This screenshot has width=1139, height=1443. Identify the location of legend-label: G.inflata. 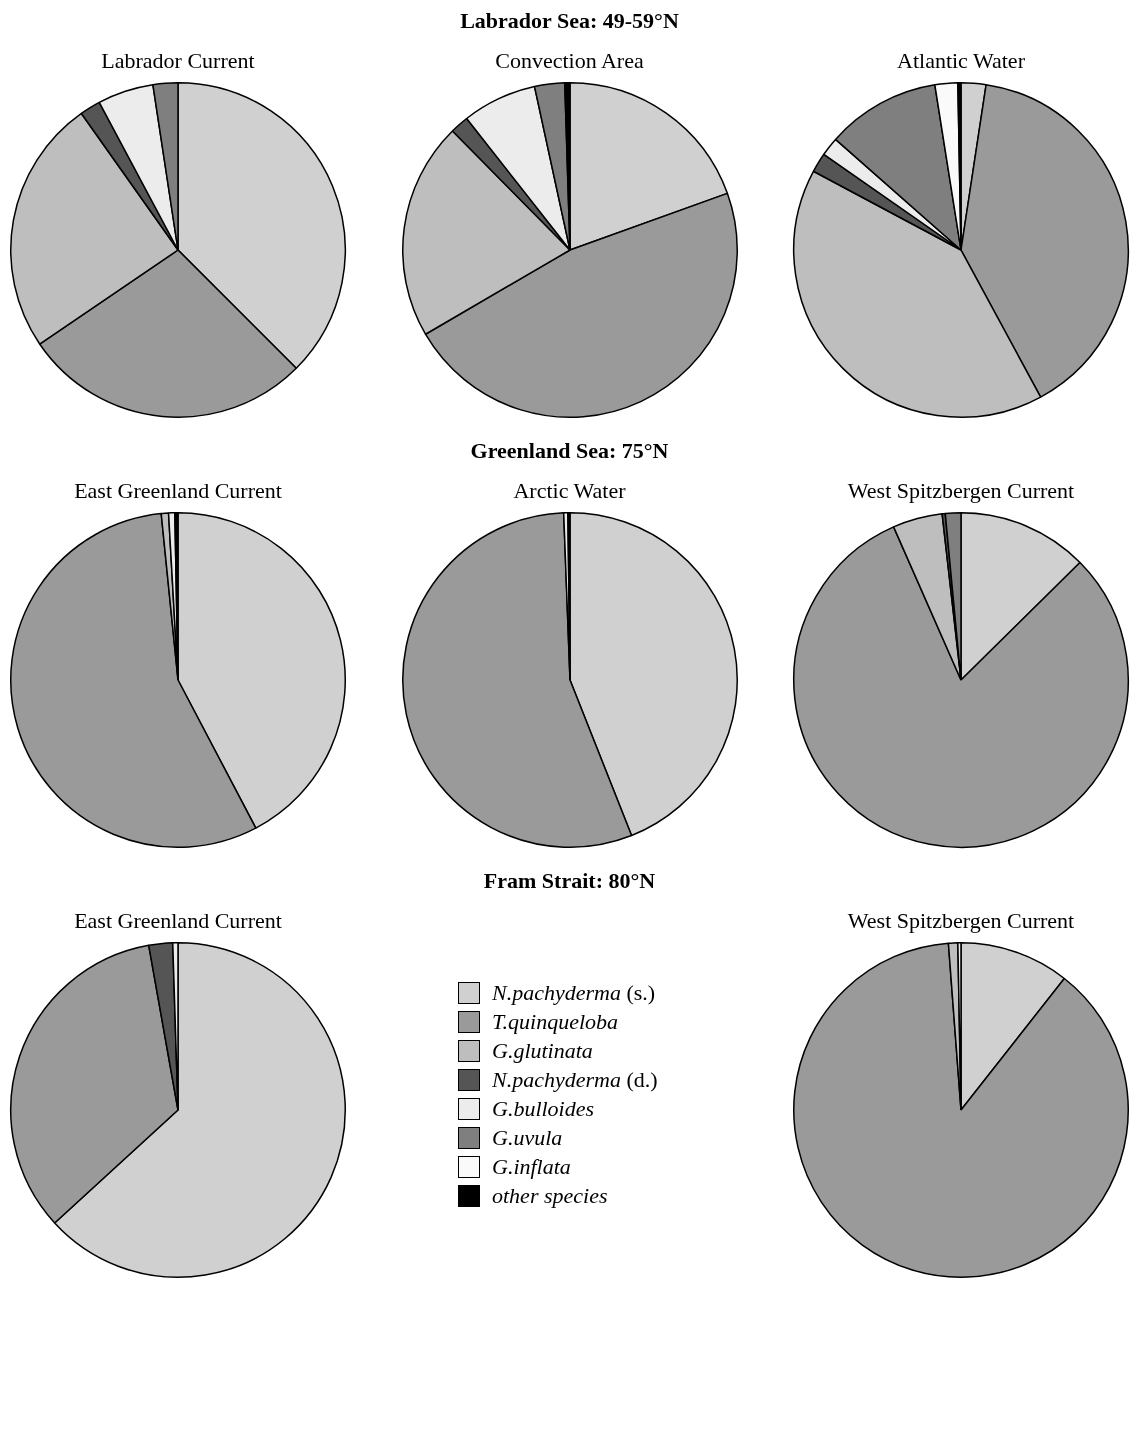
(531, 1166).